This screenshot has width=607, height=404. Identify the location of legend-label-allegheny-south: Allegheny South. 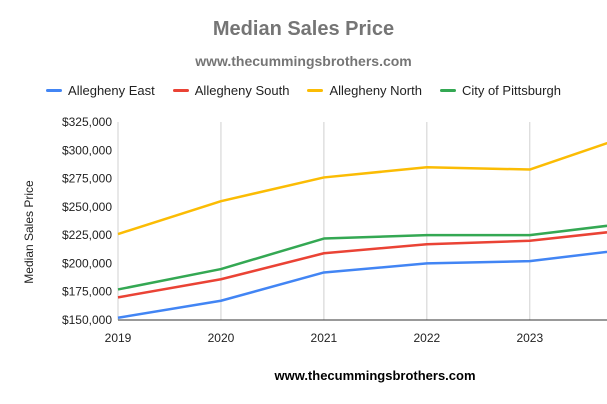
(242, 90).